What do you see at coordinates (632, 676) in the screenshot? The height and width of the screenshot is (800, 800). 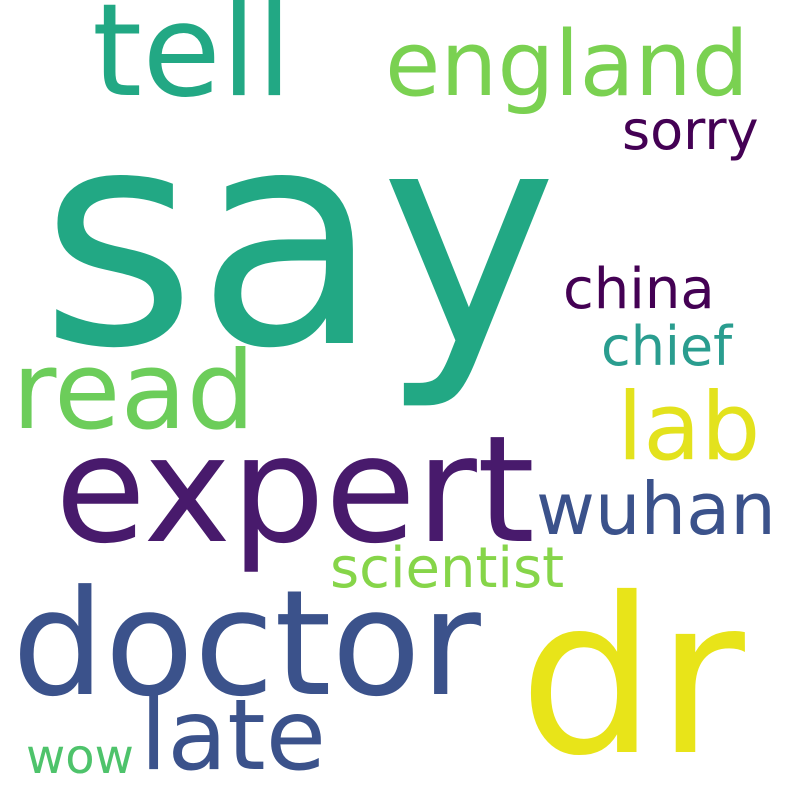 I see `word-dr: dr` at bounding box center [632, 676].